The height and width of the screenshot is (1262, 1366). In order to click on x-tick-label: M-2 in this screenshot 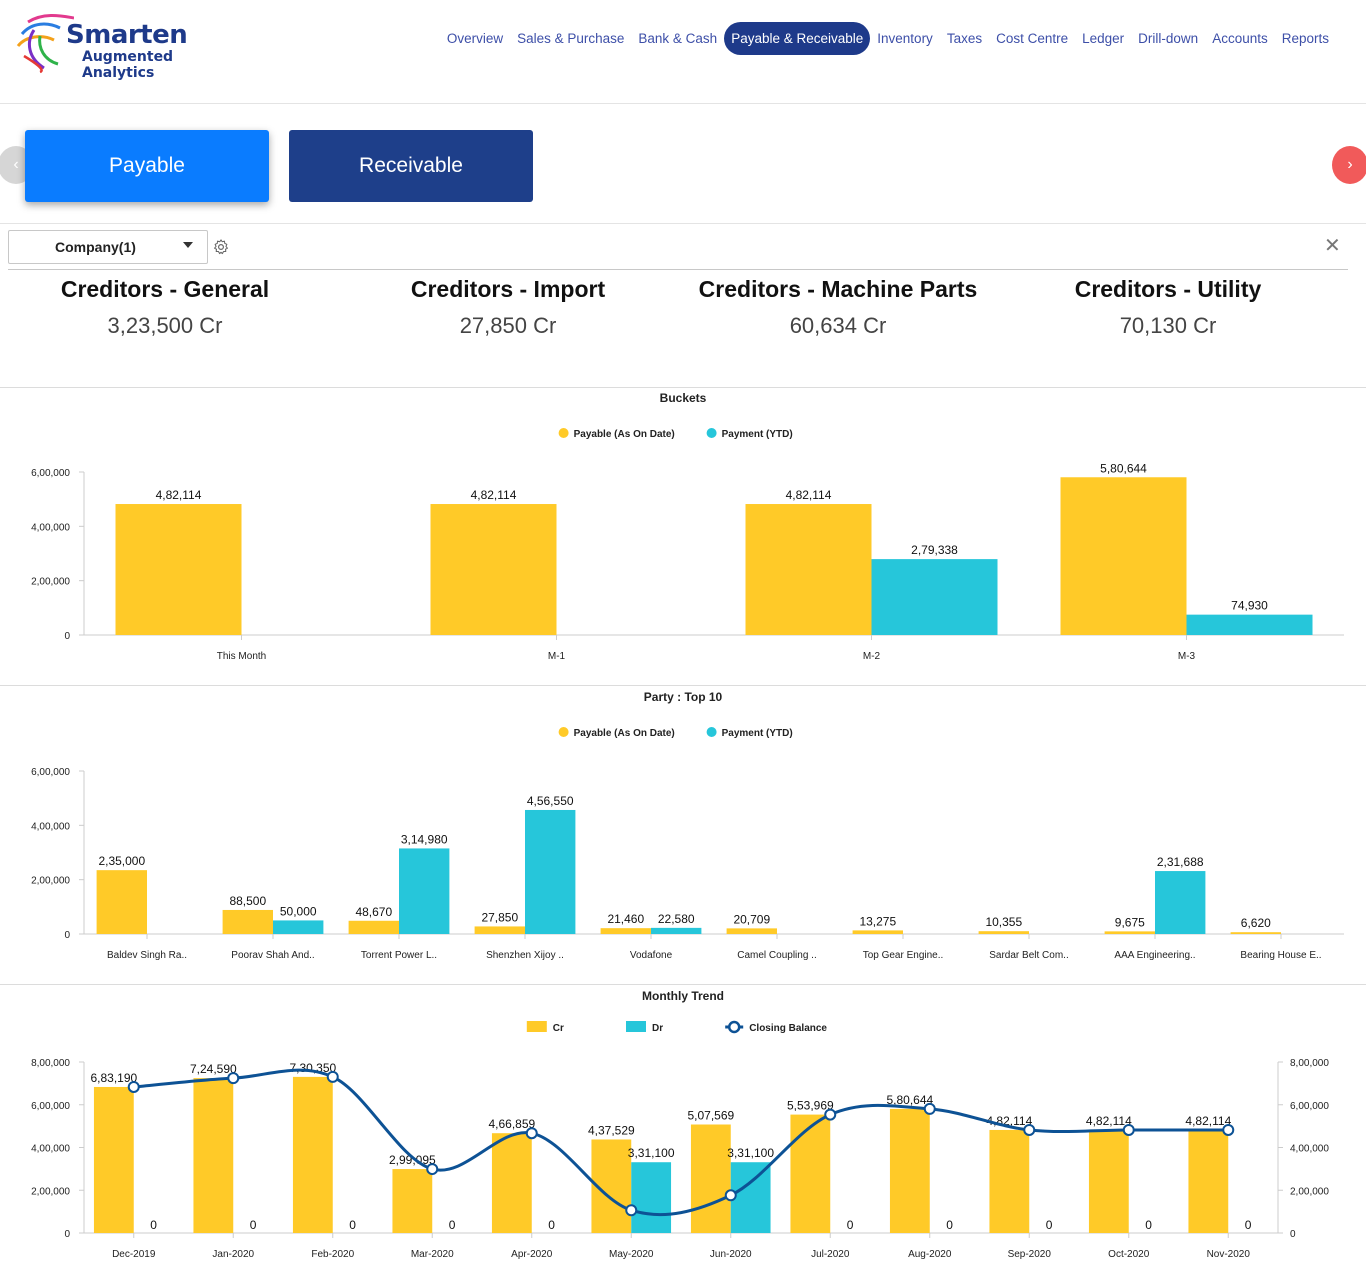, I will do `click(872, 656)`.